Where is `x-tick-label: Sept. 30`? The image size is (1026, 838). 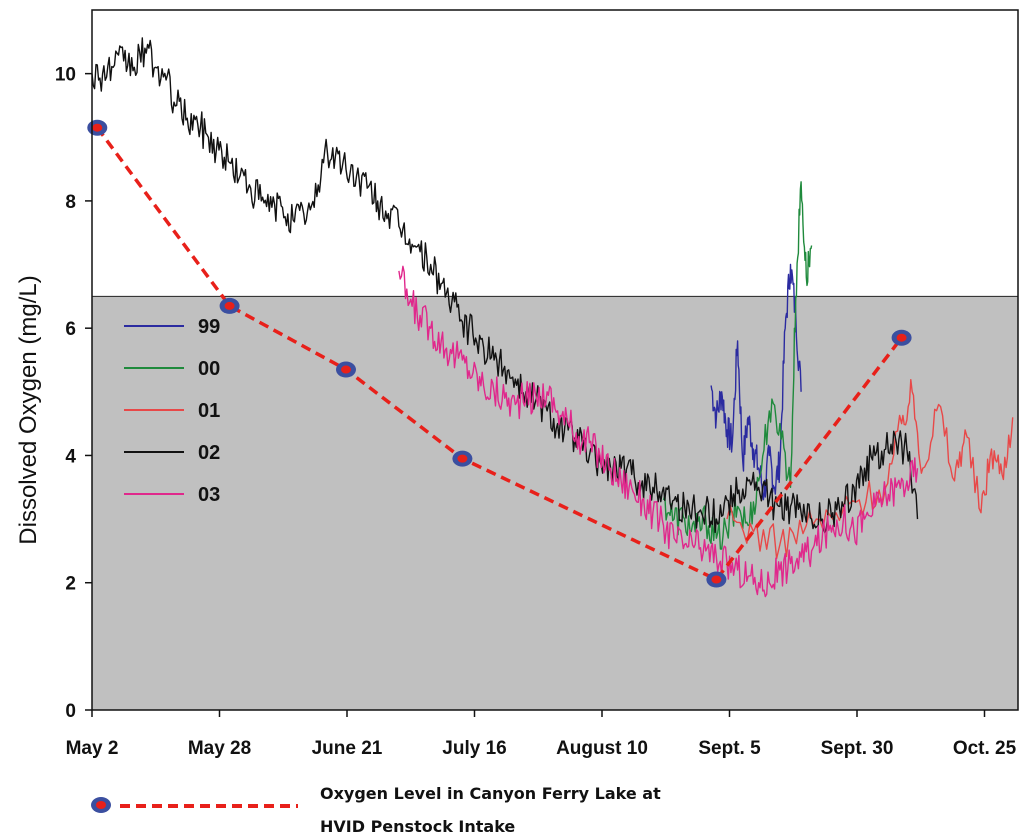
x-tick-label: Sept. 30 is located at coordinates (857, 748).